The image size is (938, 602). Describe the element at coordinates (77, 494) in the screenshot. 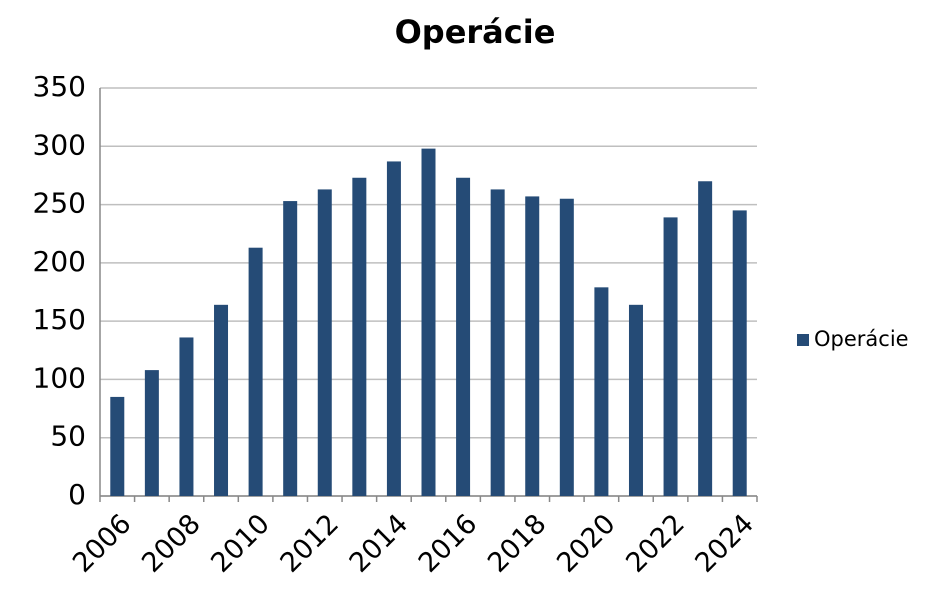

I see `y-tick-label: 0` at that location.